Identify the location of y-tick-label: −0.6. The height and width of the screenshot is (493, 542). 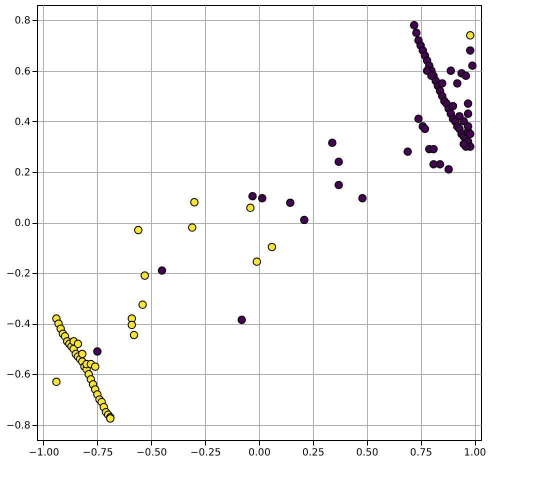
(18, 375).